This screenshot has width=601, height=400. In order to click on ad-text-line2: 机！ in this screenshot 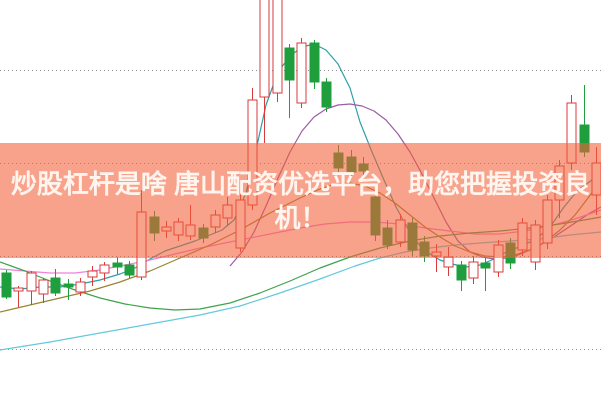, I will do `click(300, 217)`.